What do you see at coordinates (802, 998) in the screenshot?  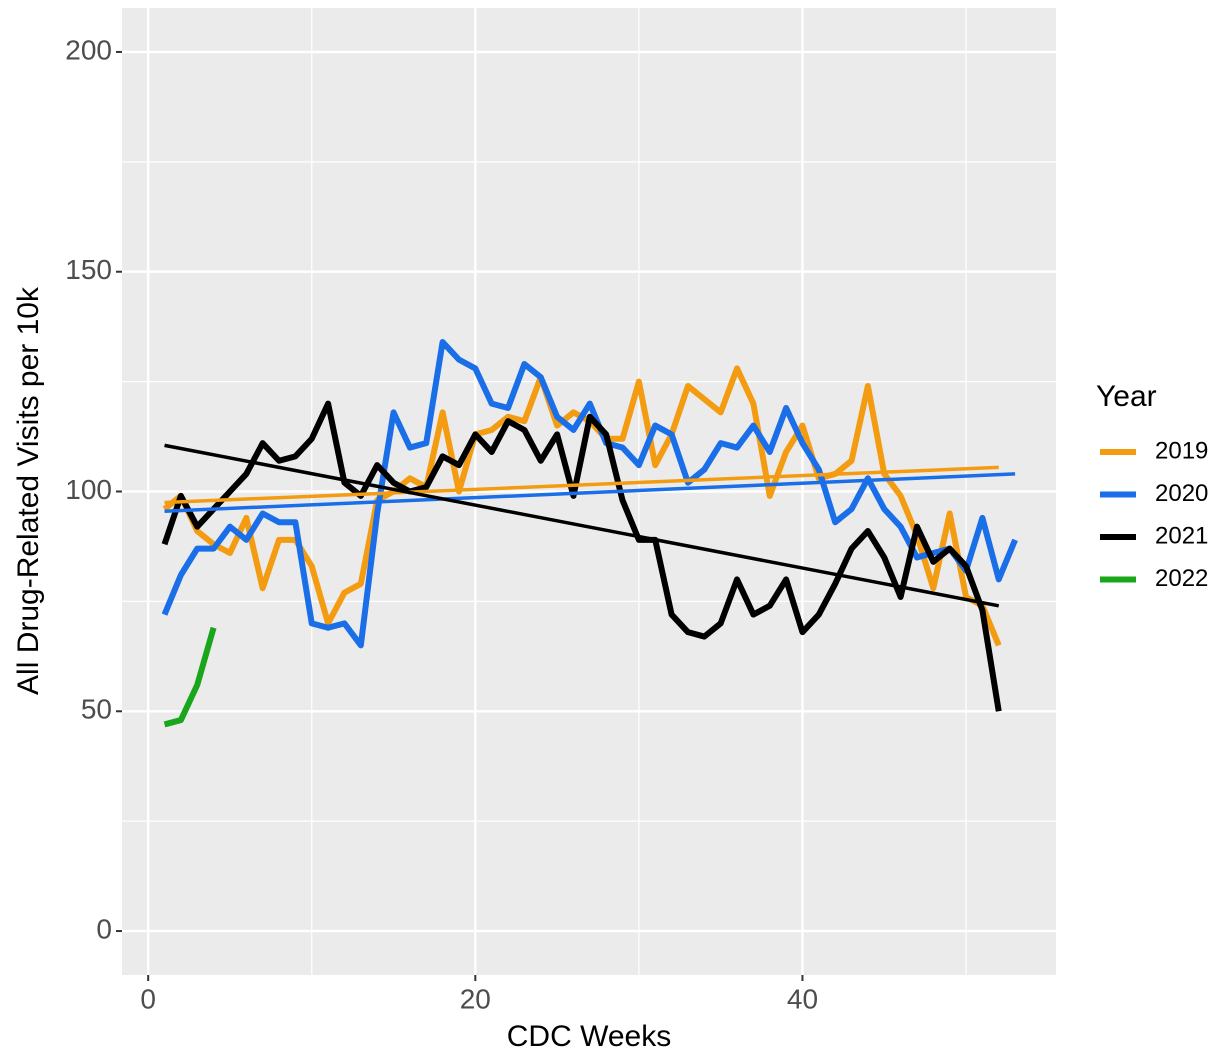 I see `x-tick-label: 40` at bounding box center [802, 998].